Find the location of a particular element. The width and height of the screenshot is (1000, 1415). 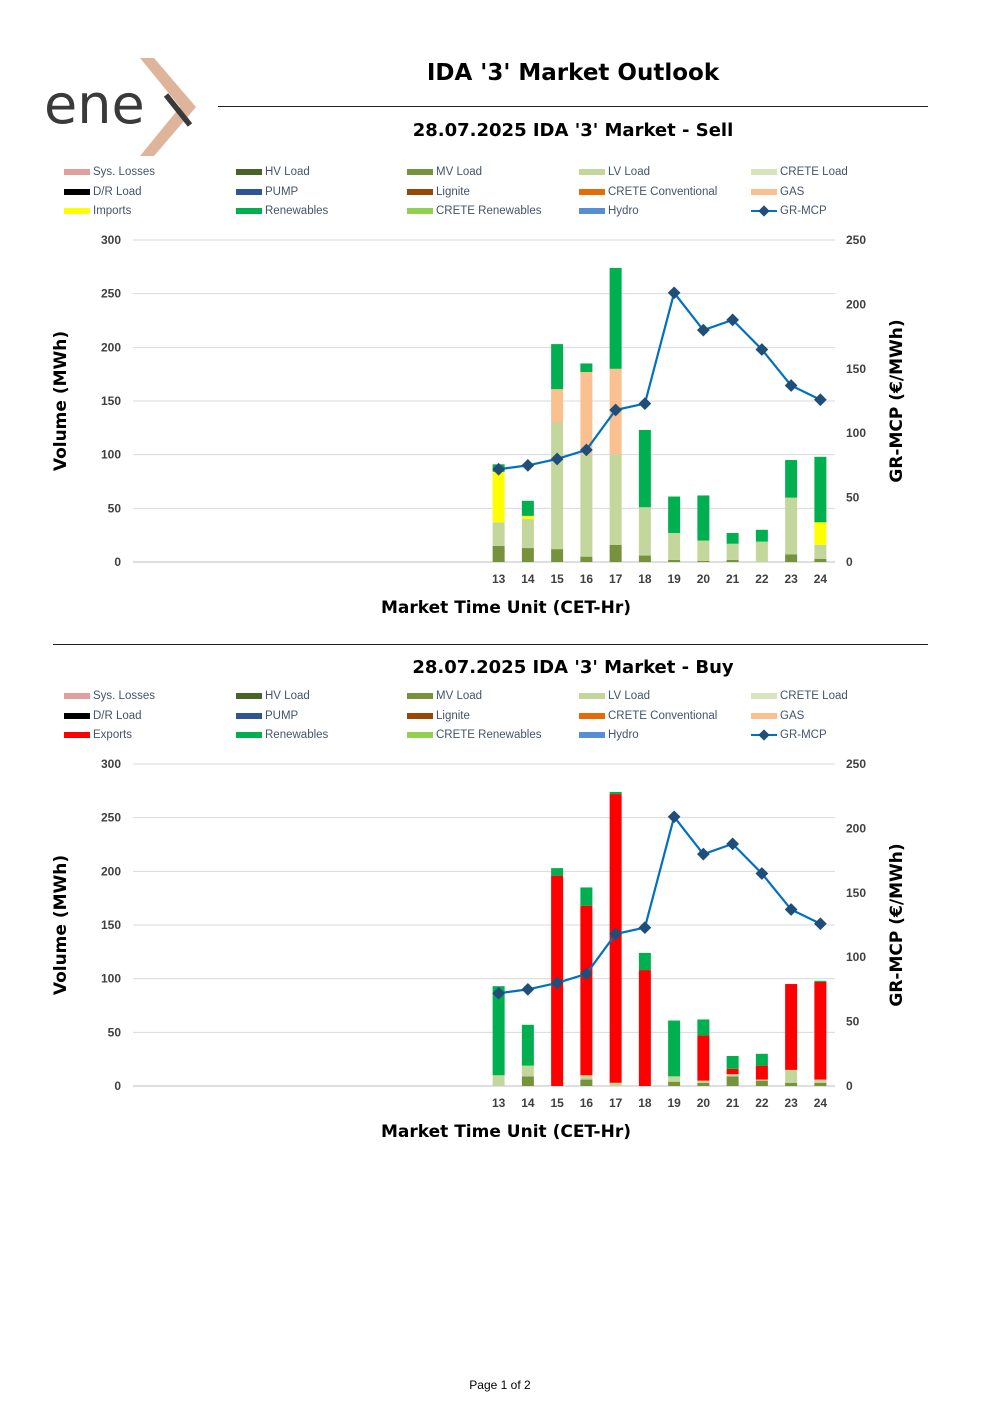

y-tick-label: 200 is located at coordinates (111, 871).